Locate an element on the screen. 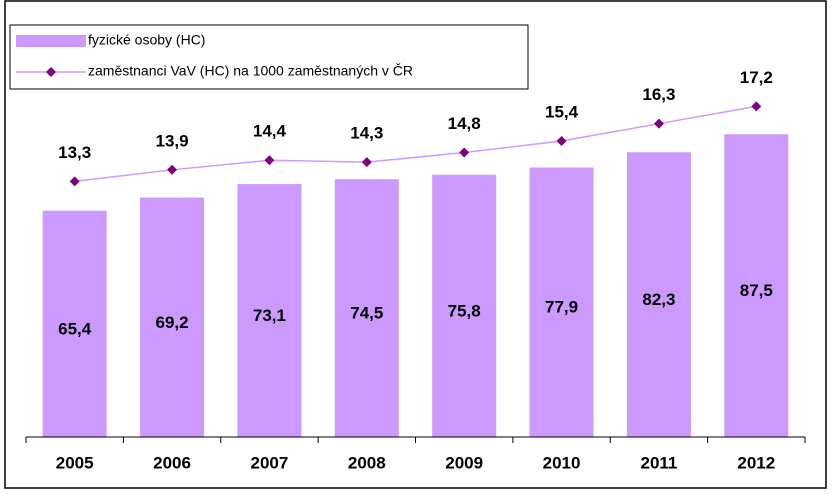 The height and width of the screenshot is (494, 832). line-value-label: 17,2 is located at coordinates (756, 77).